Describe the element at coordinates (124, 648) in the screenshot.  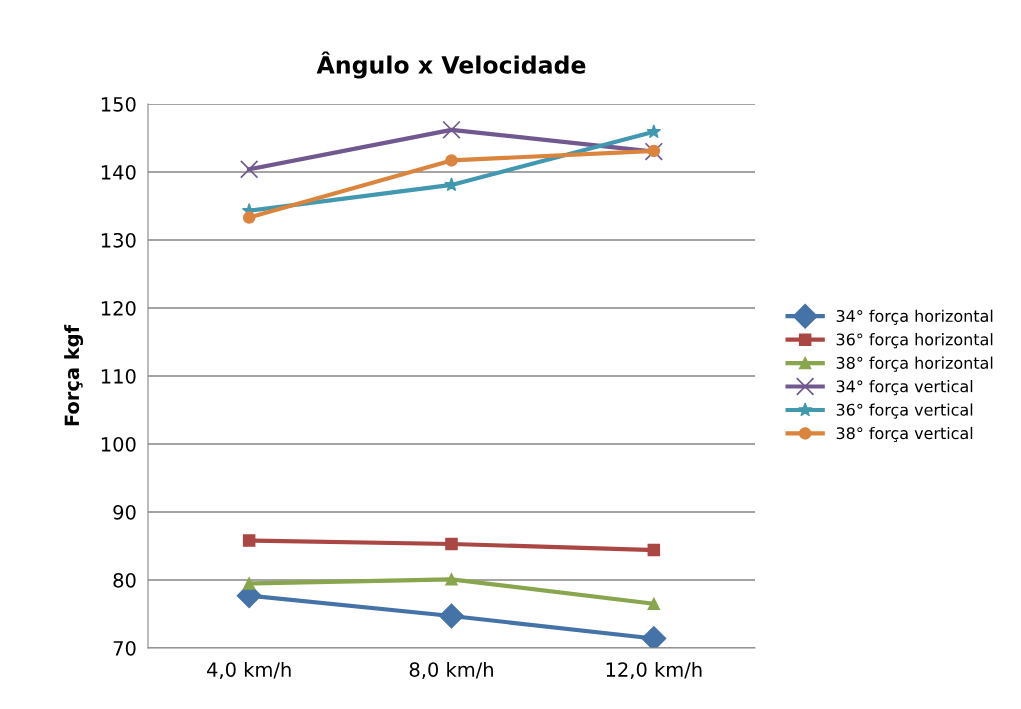
I see `y-tick-label: 70` at that location.